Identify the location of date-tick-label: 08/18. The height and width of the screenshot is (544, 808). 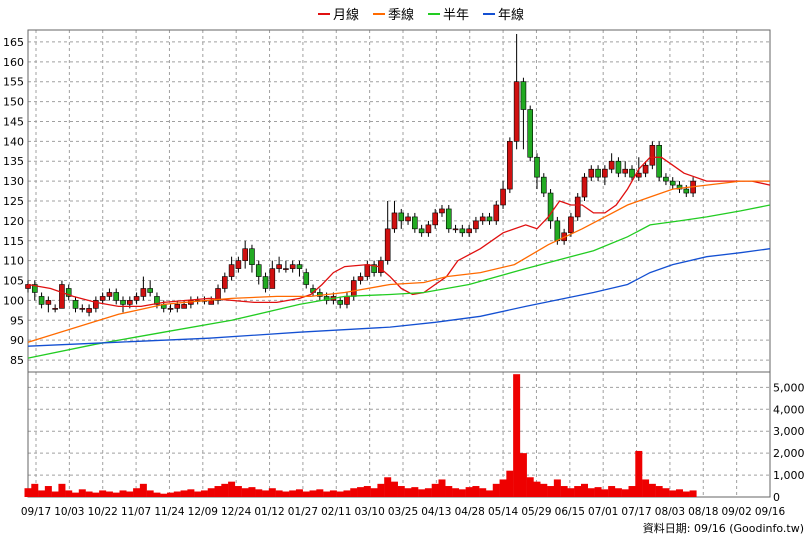
(703, 512).